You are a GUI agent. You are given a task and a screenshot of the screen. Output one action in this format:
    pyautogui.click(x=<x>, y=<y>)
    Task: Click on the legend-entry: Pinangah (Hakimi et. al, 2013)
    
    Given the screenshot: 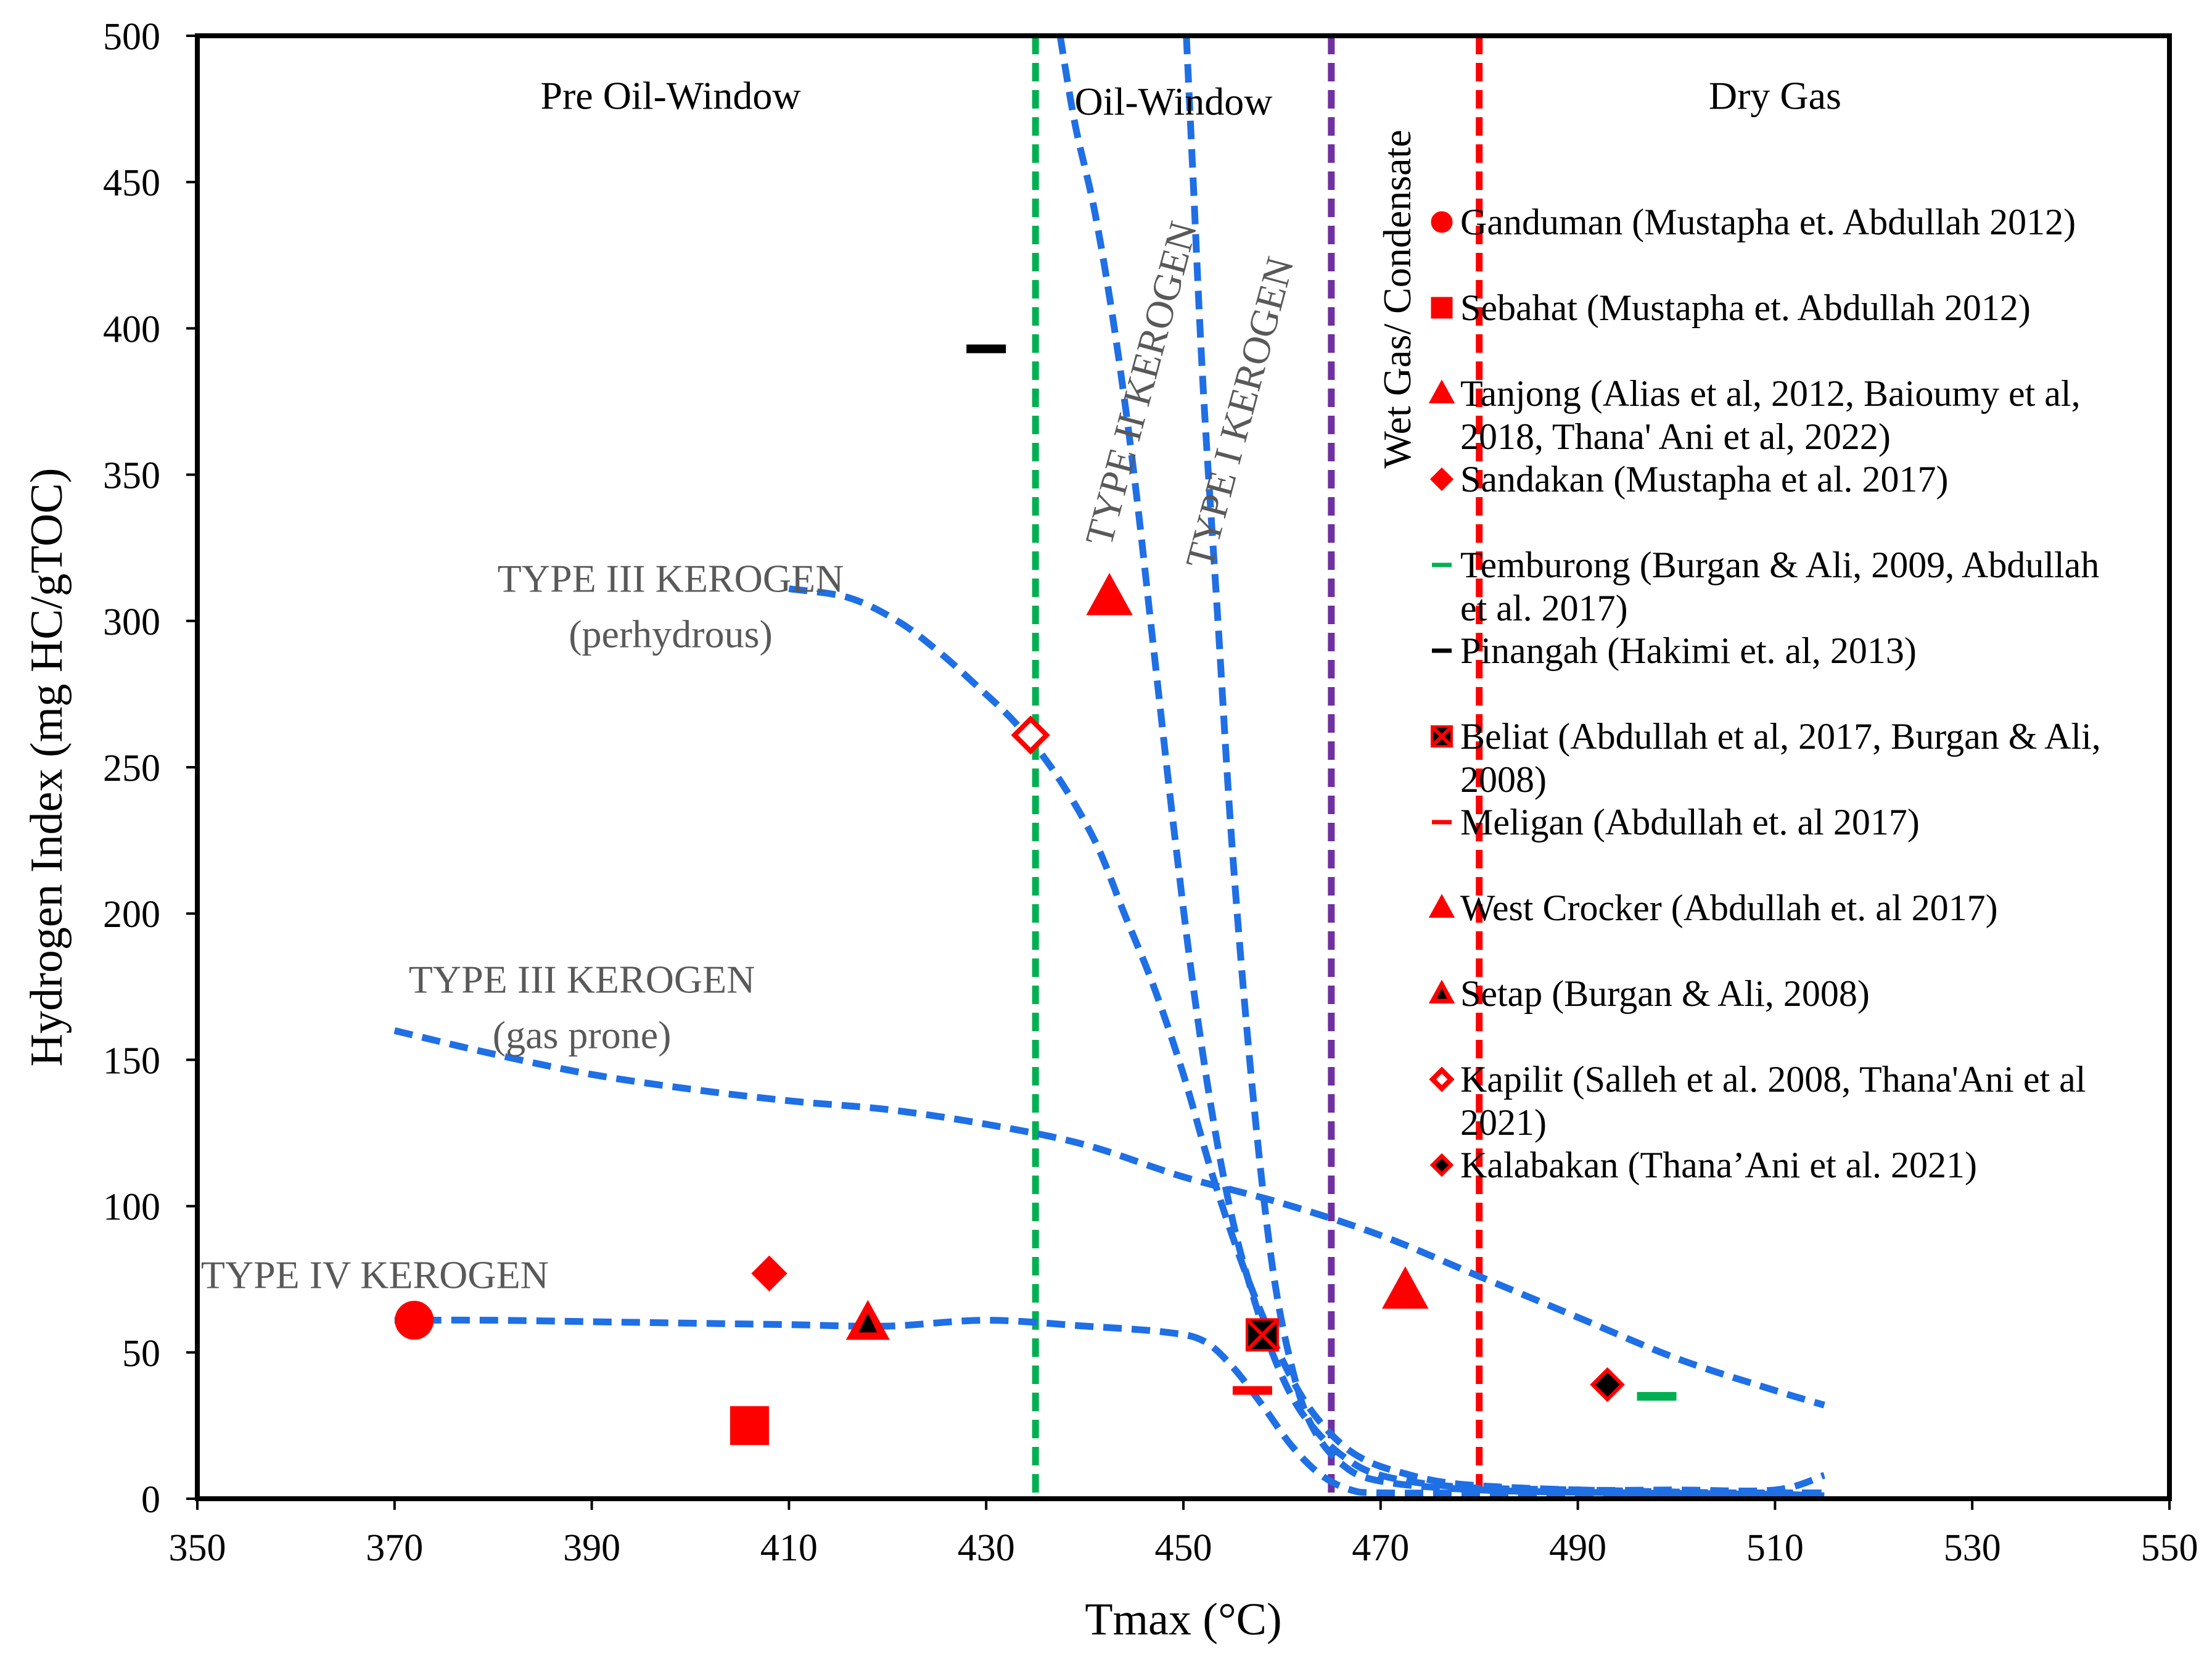 What is the action you would take?
    pyautogui.click(x=1674, y=650)
    